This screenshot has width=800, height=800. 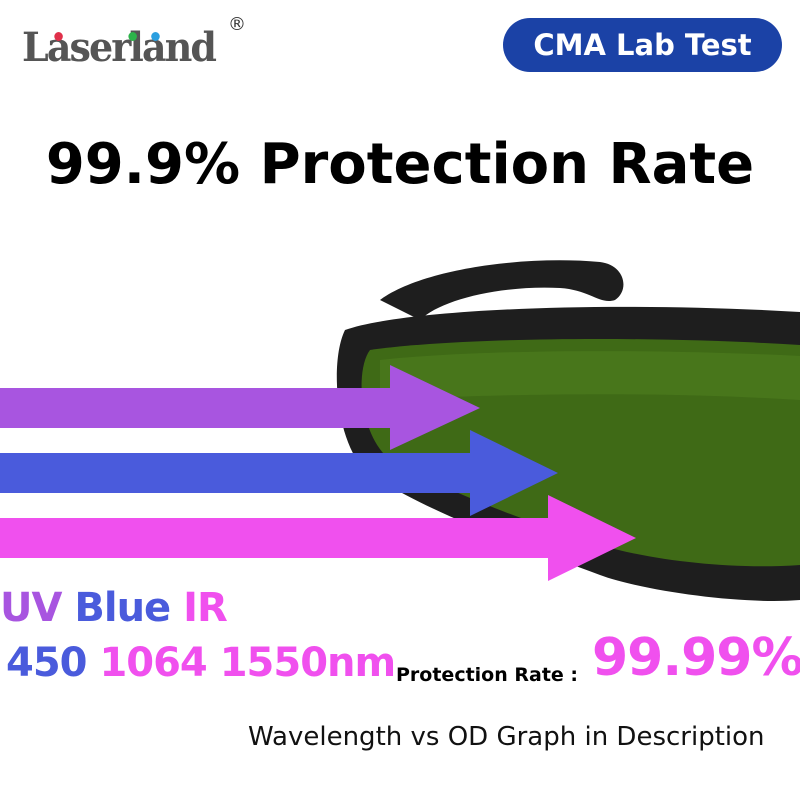 I want to click on protection-rate-label: Protection Rate :, so click(x=487, y=675).